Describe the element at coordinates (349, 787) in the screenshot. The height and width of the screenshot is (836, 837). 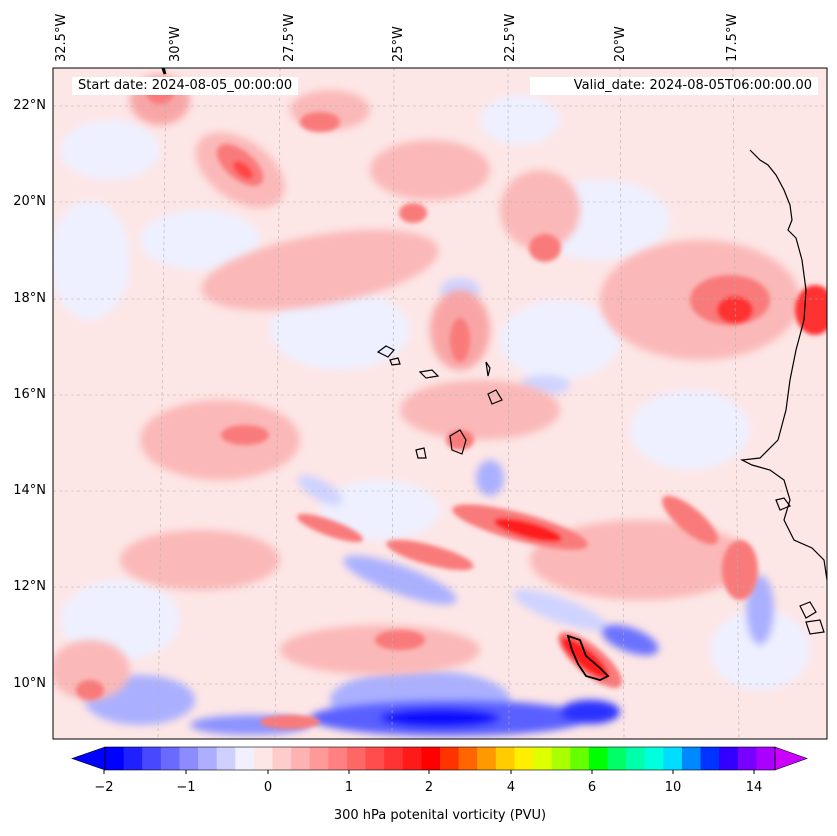
I see `colorbar-tick-label: 1` at that location.